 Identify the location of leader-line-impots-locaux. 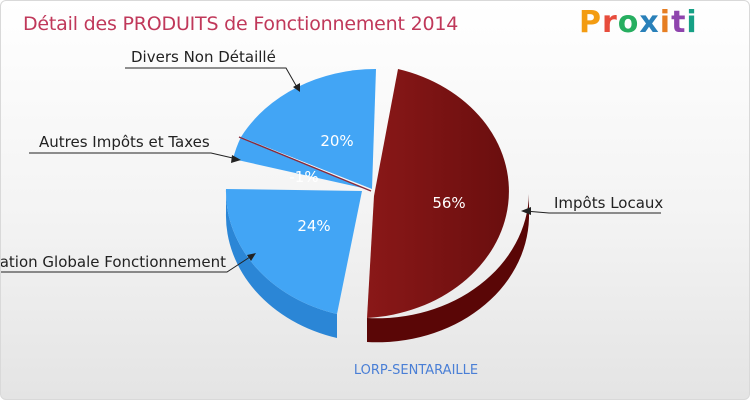
(592, 212).